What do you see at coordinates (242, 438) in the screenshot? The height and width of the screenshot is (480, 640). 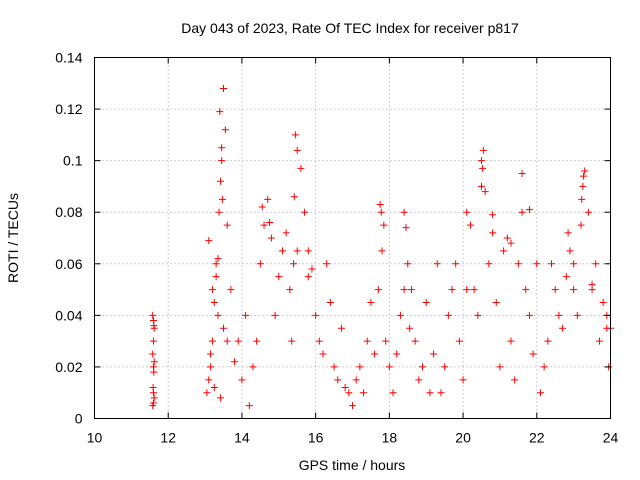 I see `x-tick-label: 14` at bounding box center [242, 438].